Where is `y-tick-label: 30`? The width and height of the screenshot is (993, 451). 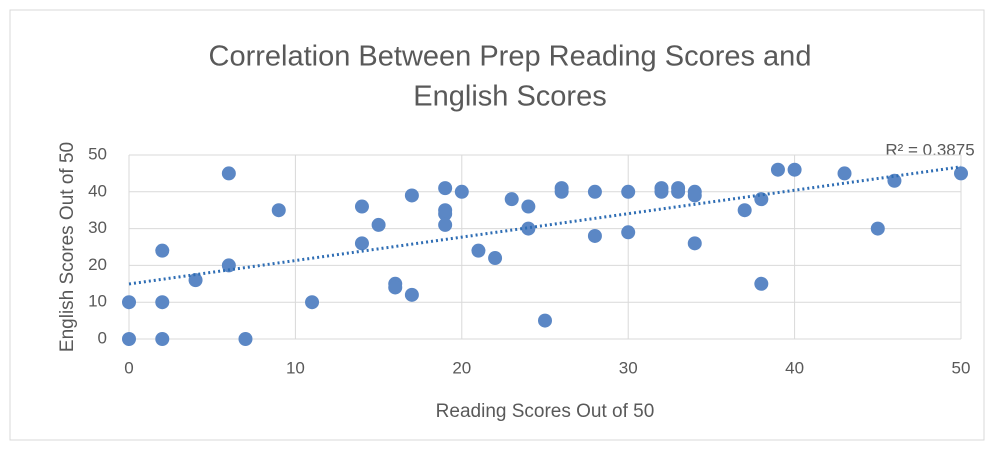 y-tick-label: 30 is located at coordinates (97, 227).